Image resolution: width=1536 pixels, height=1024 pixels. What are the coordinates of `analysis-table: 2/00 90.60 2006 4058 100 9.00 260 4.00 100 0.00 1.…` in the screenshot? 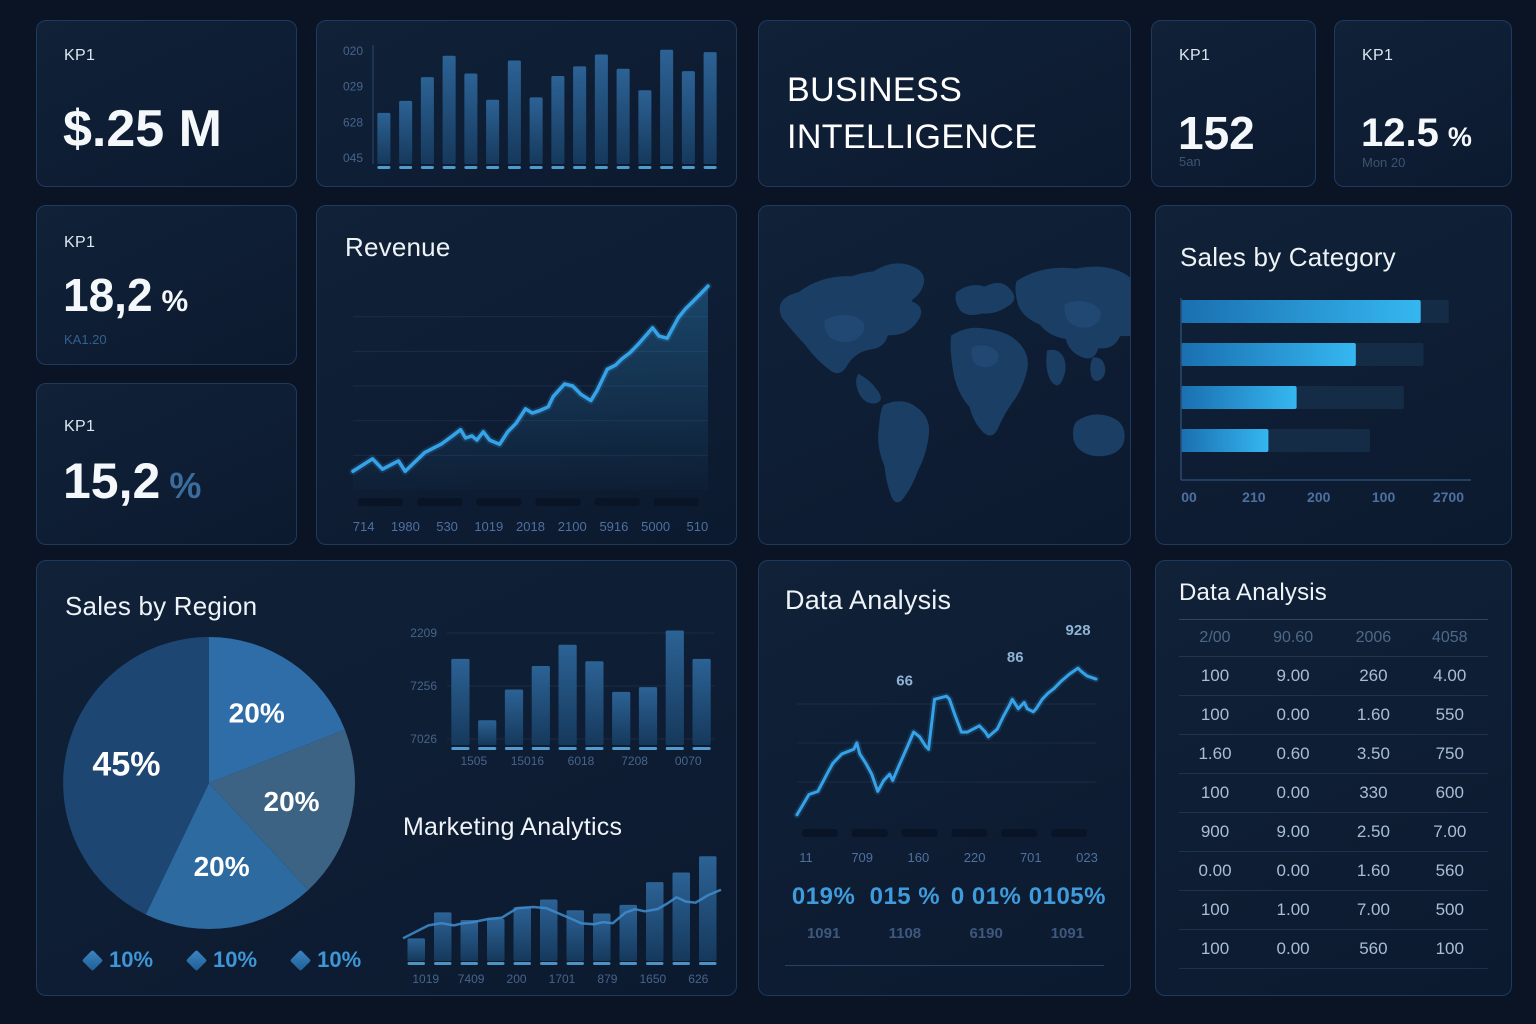 It's located at (1333, 794).